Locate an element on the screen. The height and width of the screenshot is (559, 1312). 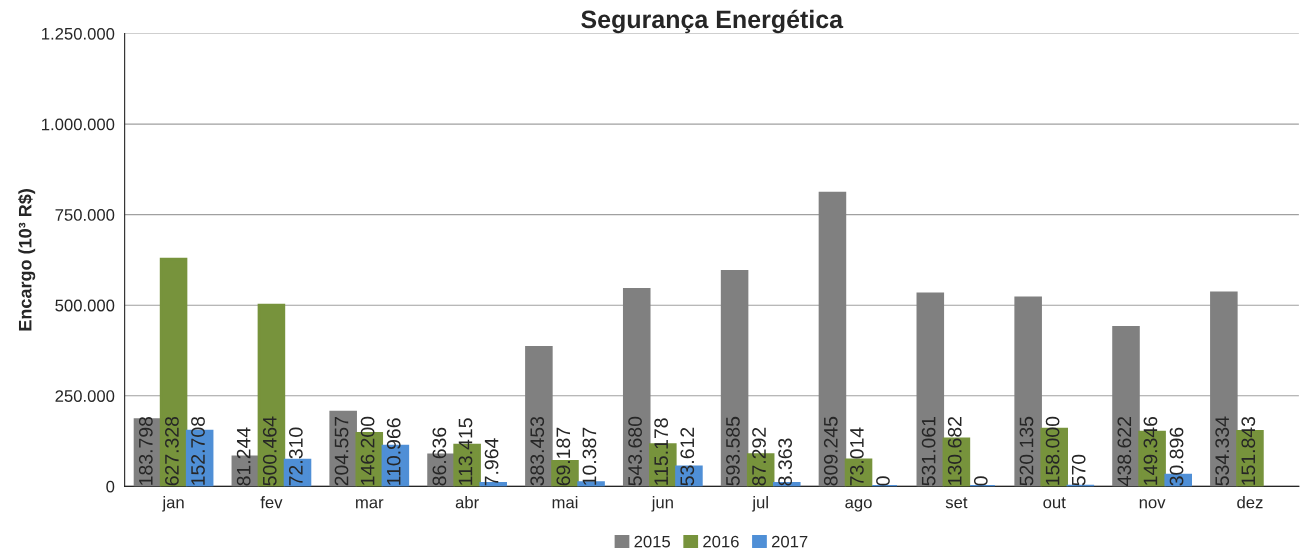
data-label: 627.328 is located at coordinates (172, 451).